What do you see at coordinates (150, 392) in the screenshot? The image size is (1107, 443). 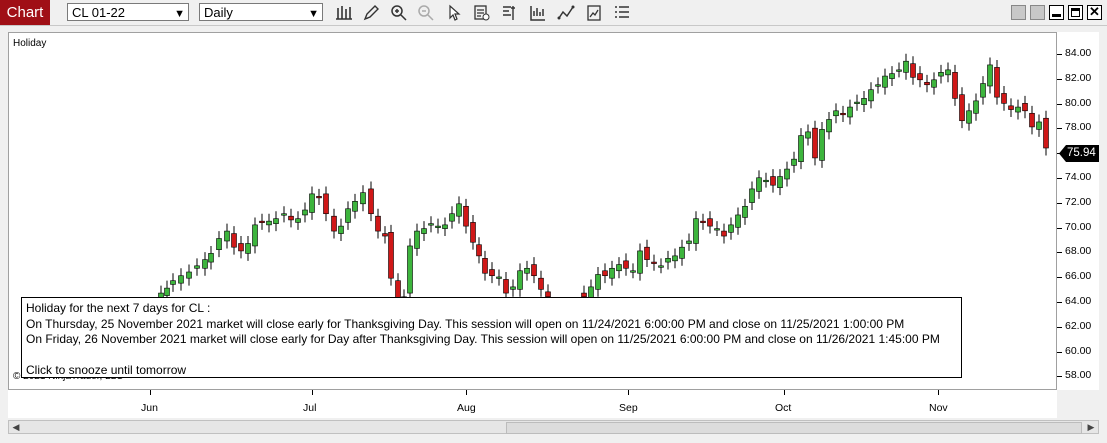 I see `time-tickmark` at bounding box center [150, 392].